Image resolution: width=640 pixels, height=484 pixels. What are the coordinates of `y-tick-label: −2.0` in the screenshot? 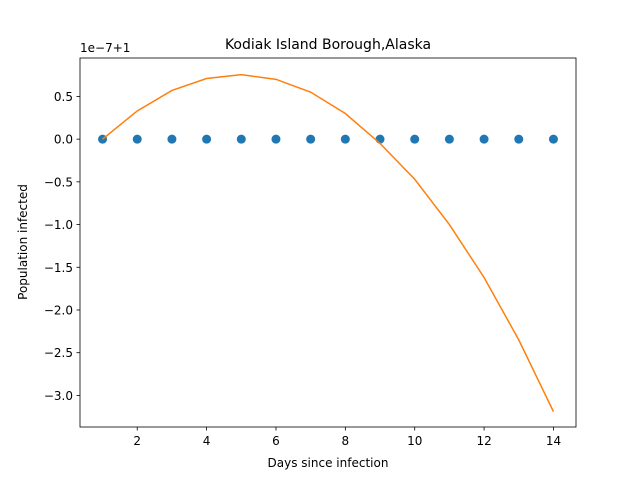 It's located at (58, 310).